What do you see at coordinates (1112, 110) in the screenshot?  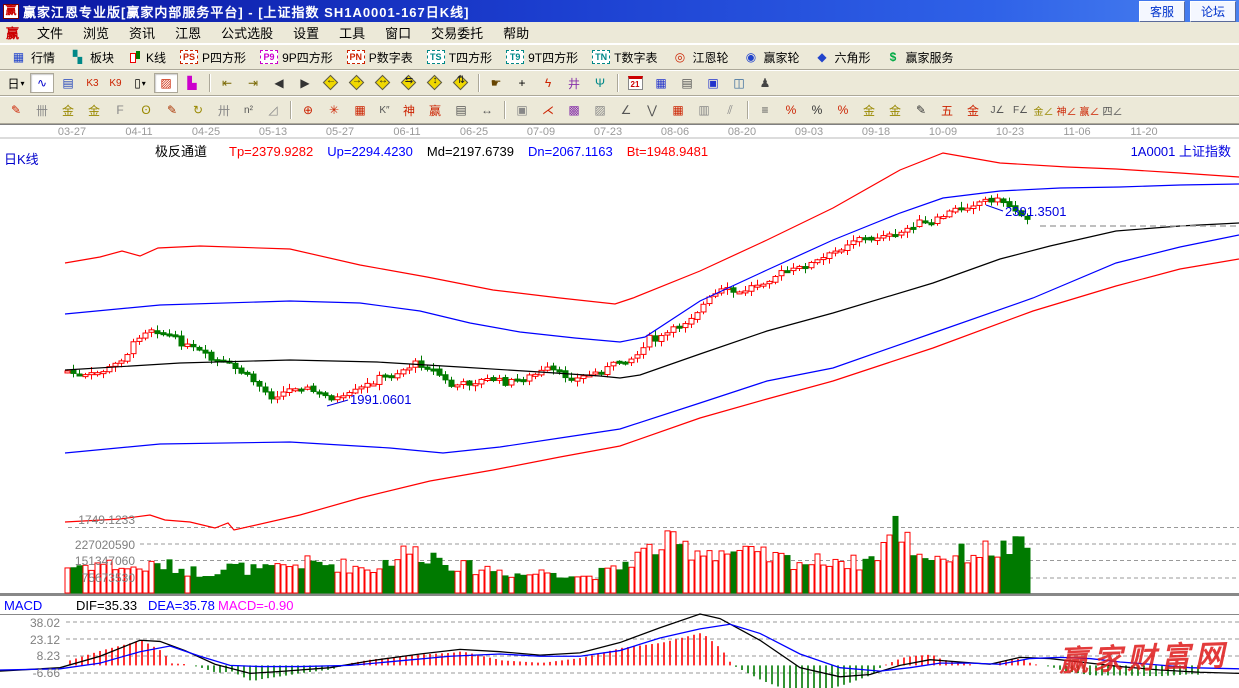 I see `four-angle-tool: 四∠` at bounding box center [1112, 110].